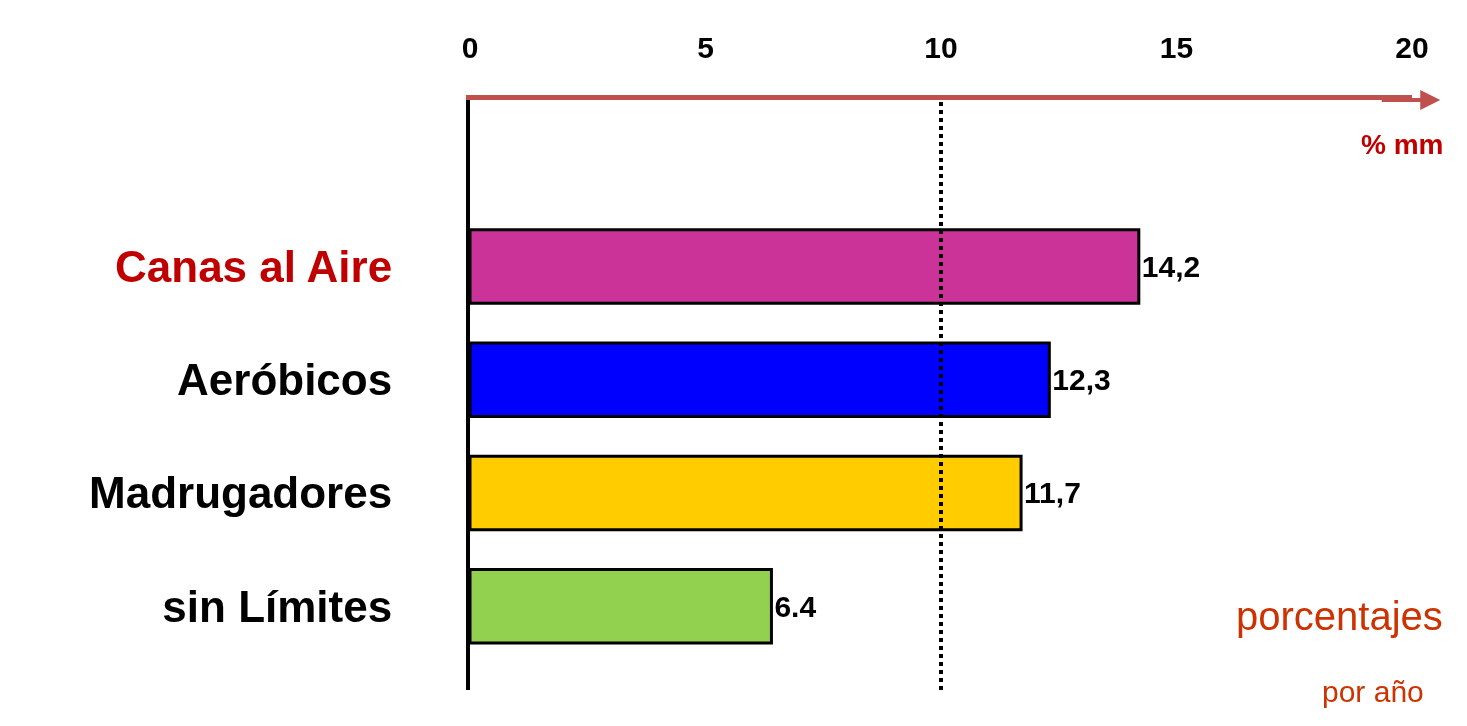 This screenshot has height=726, width=1467. What do you see at coordinates (254, 266) in the screenshot?
I see `y-tick-label: Canas al Aire` at bounding box center [254, 266].